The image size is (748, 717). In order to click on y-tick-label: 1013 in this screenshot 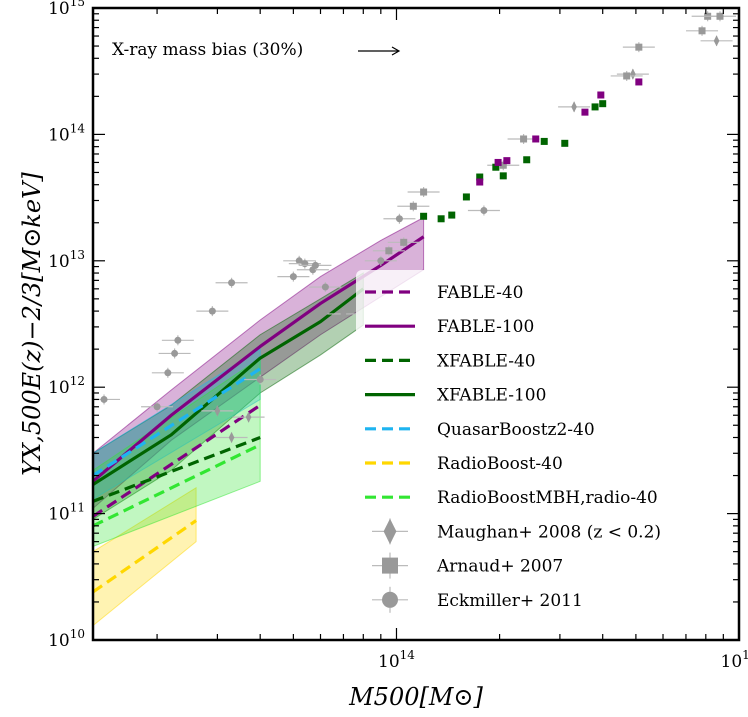, I will do `click(66, 260)`.